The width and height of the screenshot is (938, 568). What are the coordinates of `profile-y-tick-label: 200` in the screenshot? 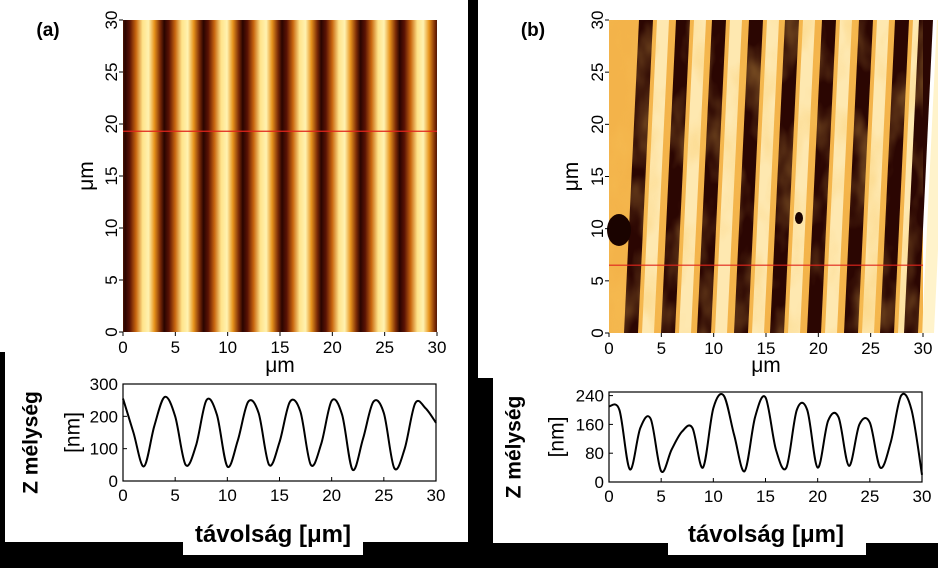 It's located at (104, 416).